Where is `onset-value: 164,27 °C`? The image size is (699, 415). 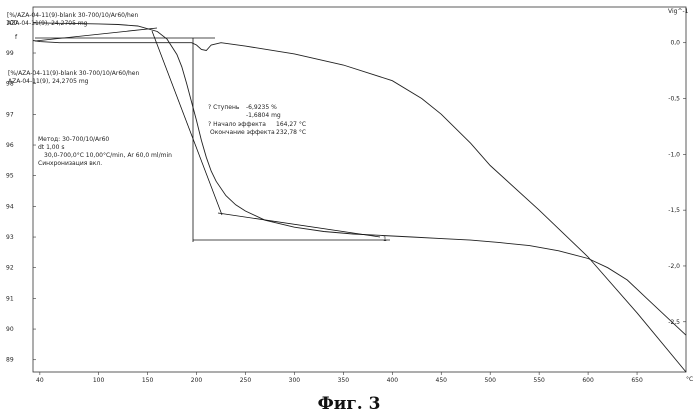 onset-value: 164,27 °C is located at coordinates (291, 124).